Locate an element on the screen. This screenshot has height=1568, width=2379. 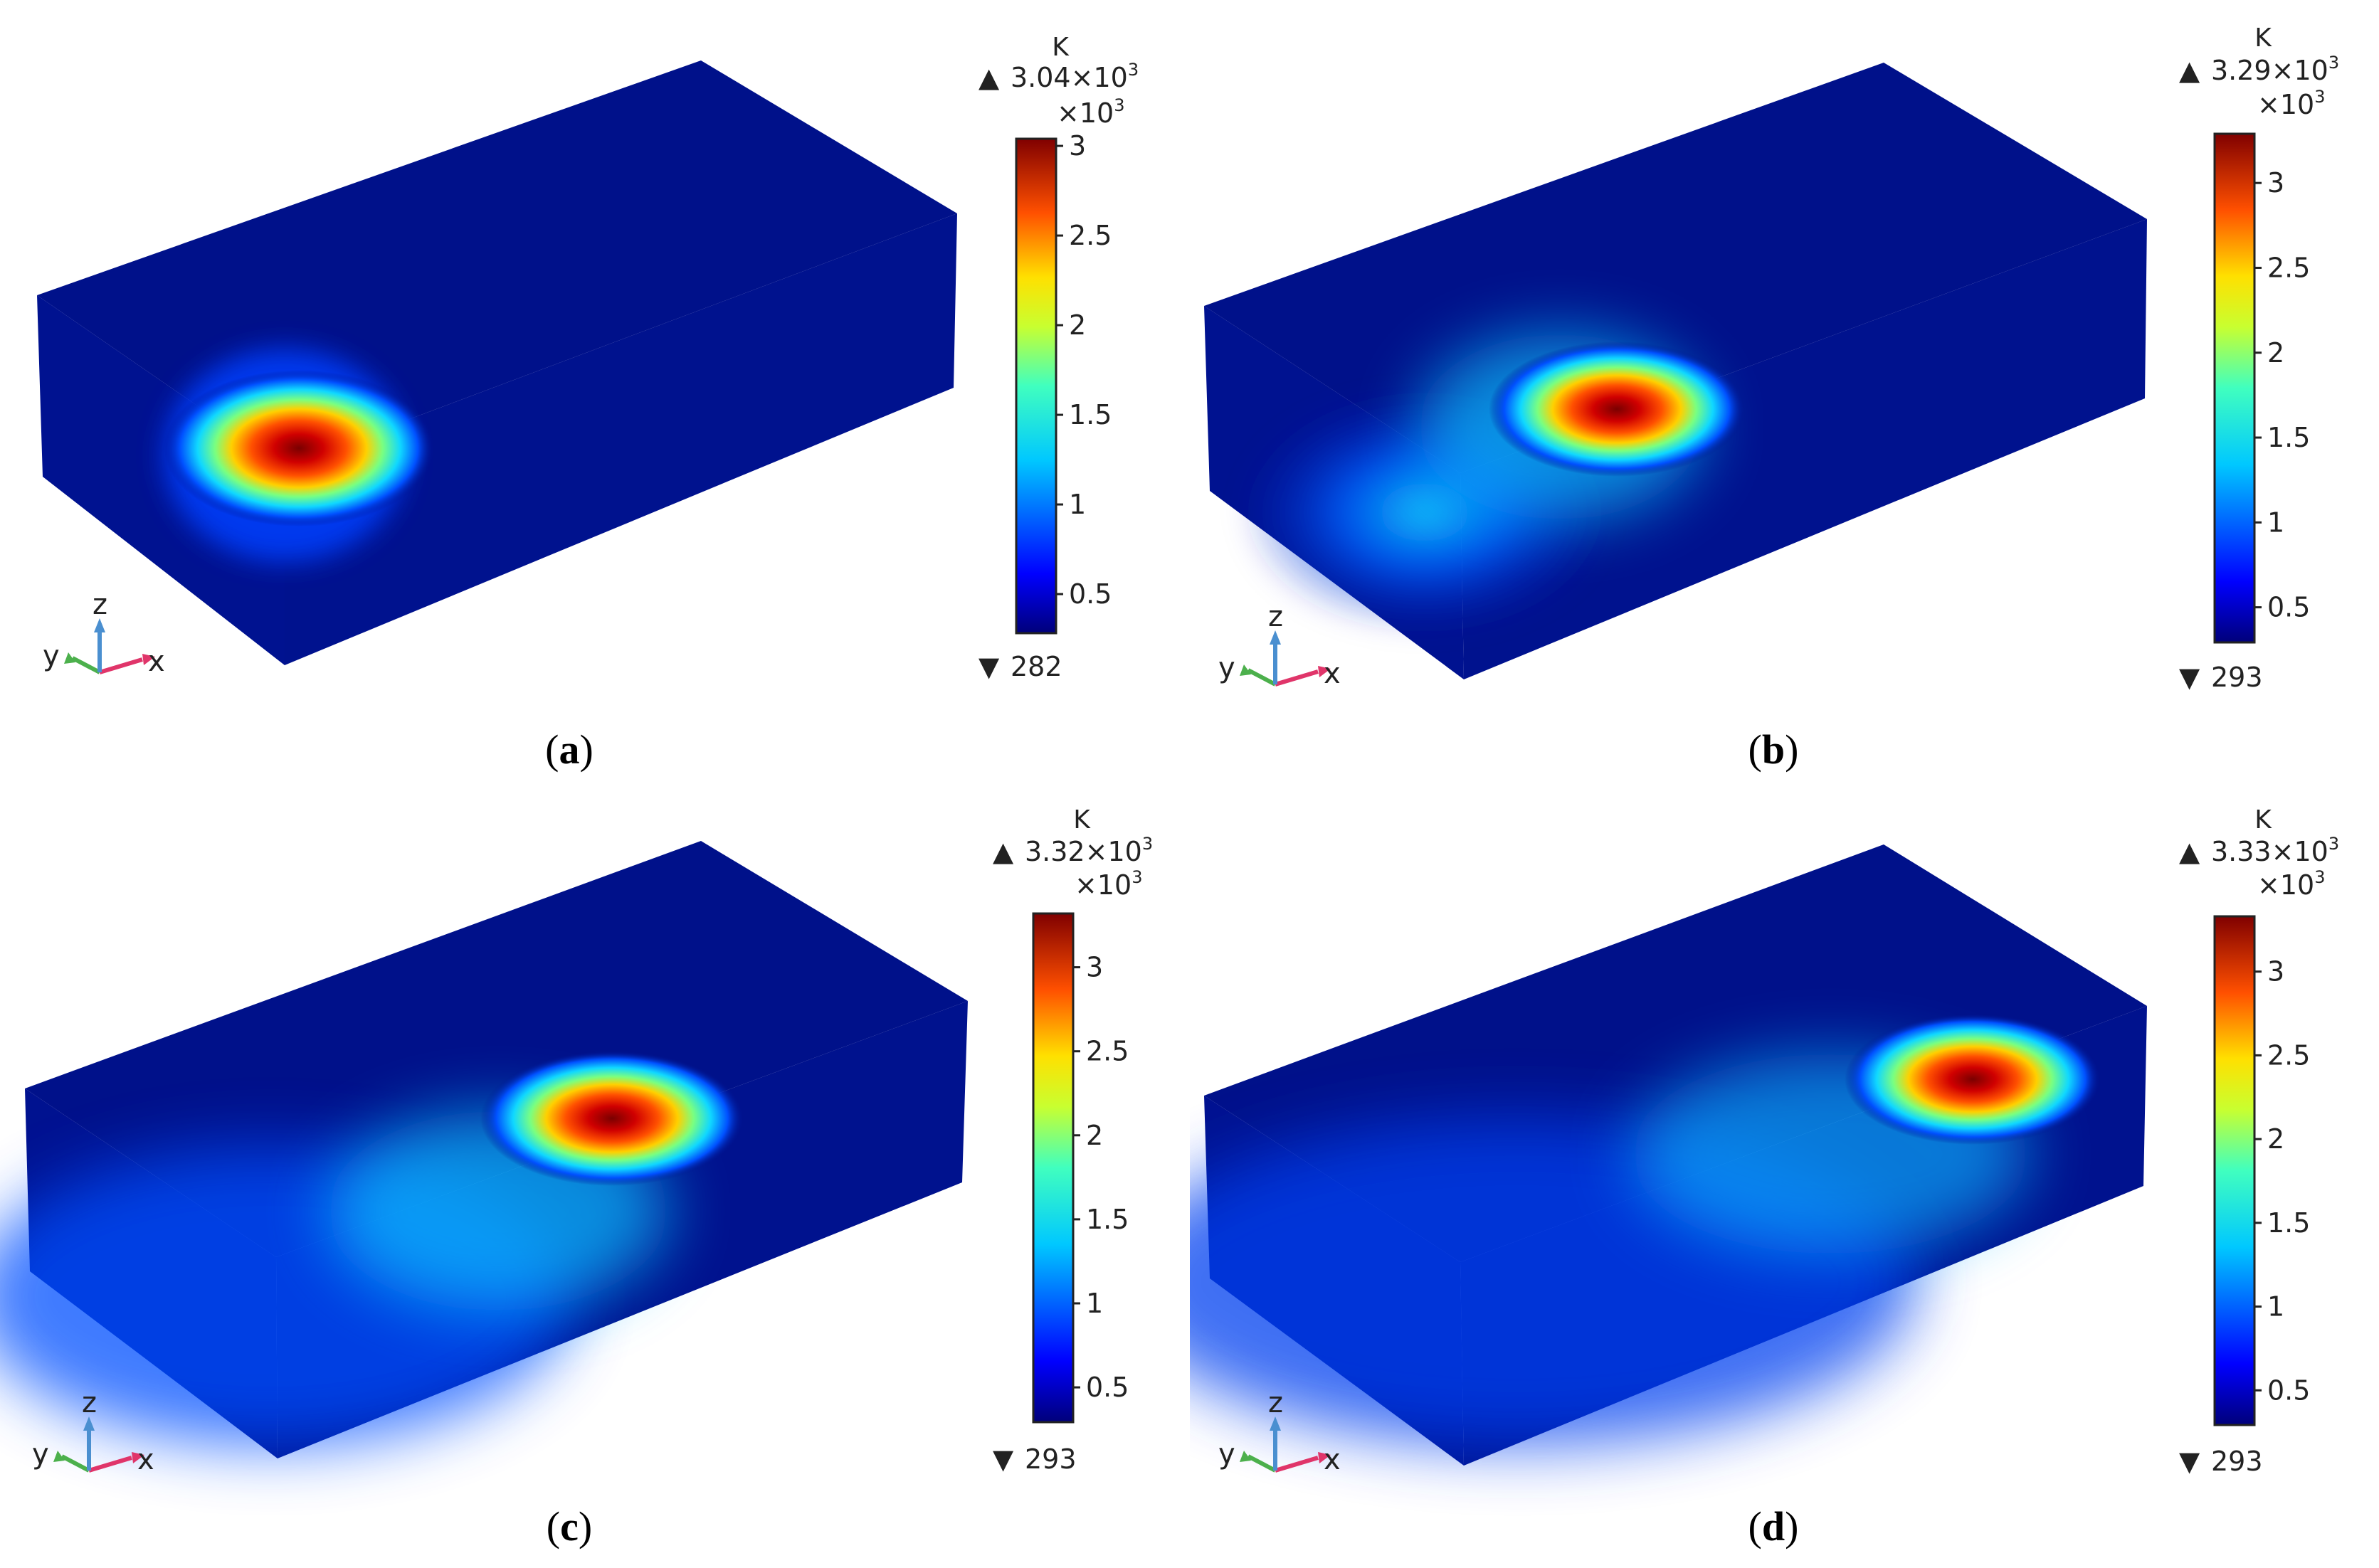
panel-b-caption: (b) is located at coordinates (1774, 749).